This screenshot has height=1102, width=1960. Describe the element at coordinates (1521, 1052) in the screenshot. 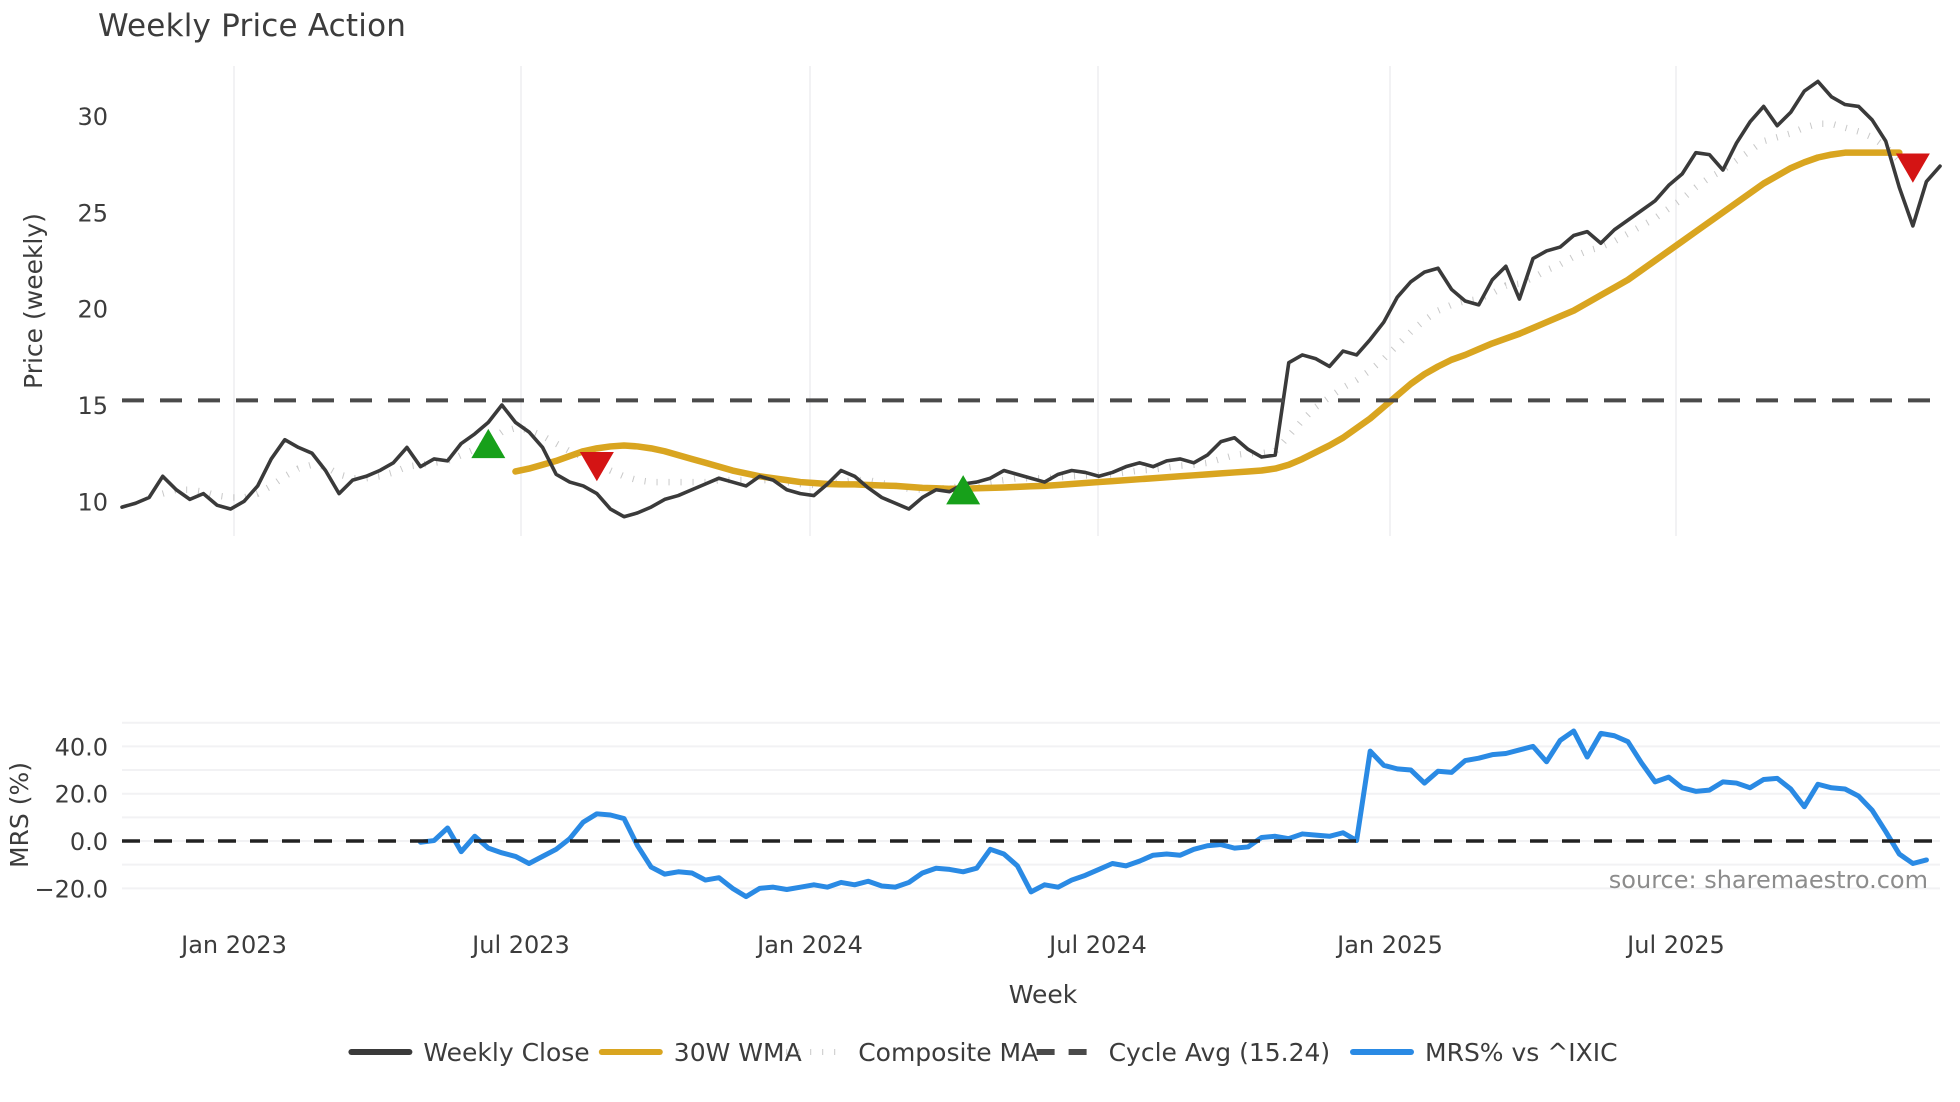

I see `legend-label-4: MRS% vs ^IXIC` at that location.